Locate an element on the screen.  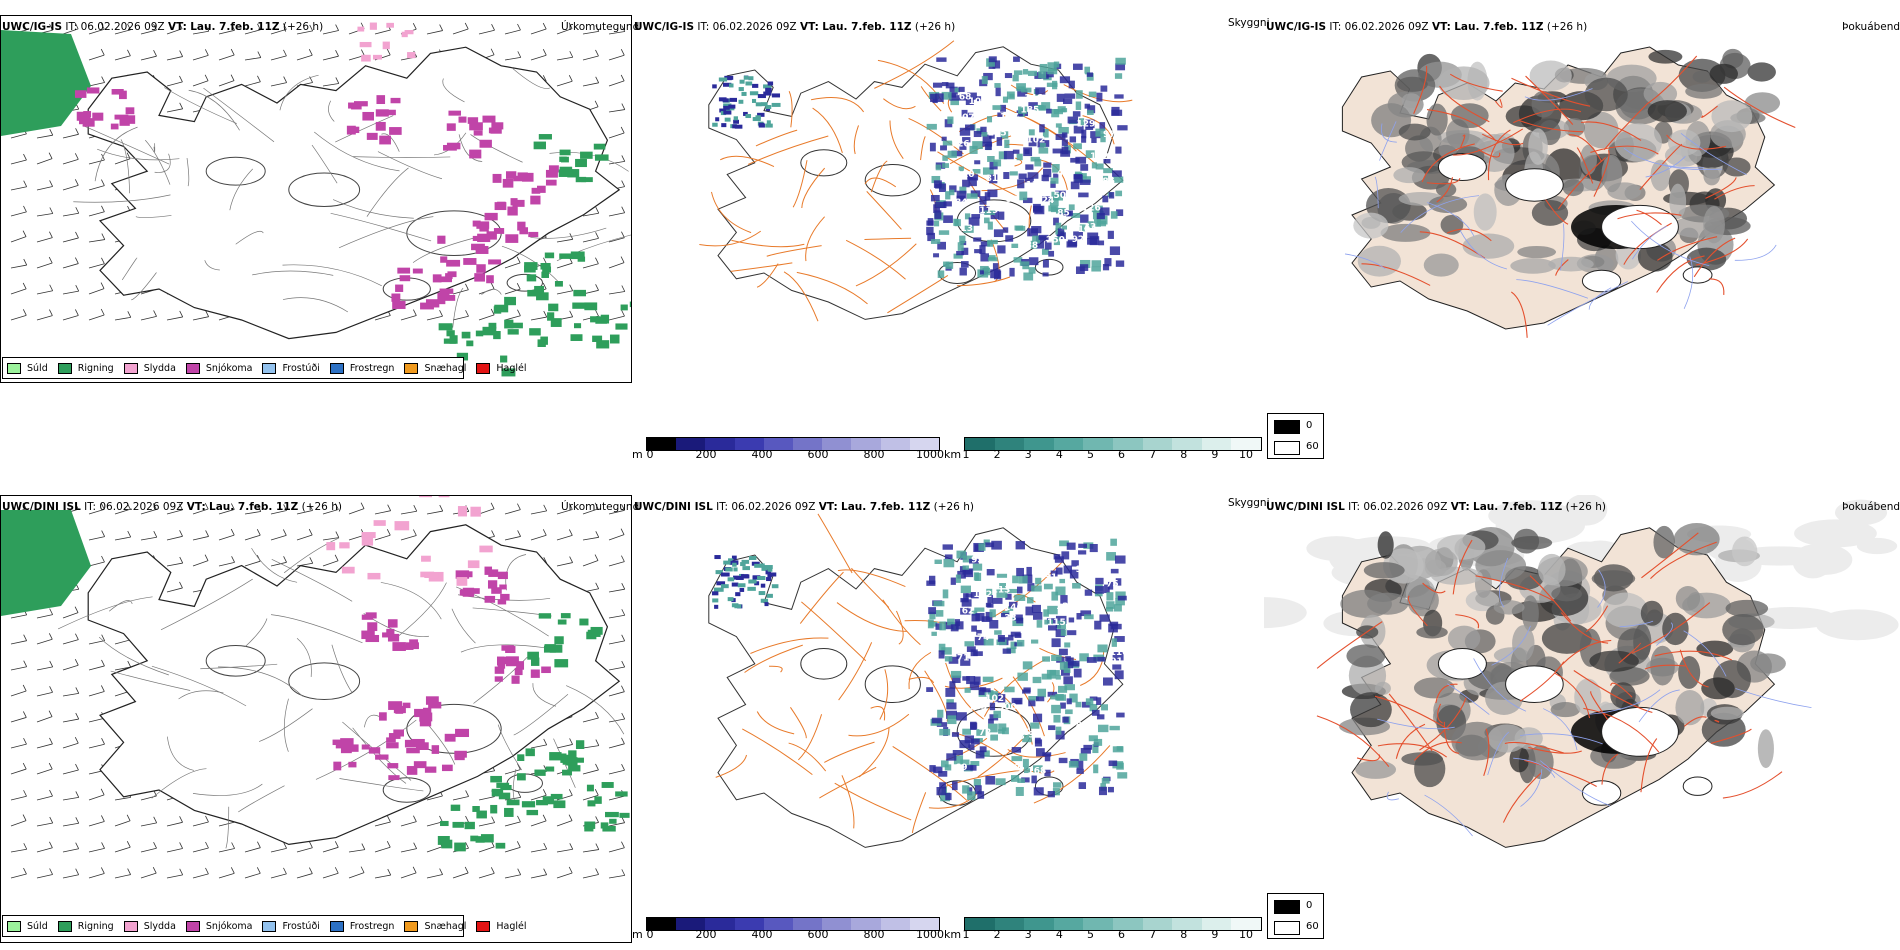
ceiling-value-label: 300 is located at coordinates (1007, 707).